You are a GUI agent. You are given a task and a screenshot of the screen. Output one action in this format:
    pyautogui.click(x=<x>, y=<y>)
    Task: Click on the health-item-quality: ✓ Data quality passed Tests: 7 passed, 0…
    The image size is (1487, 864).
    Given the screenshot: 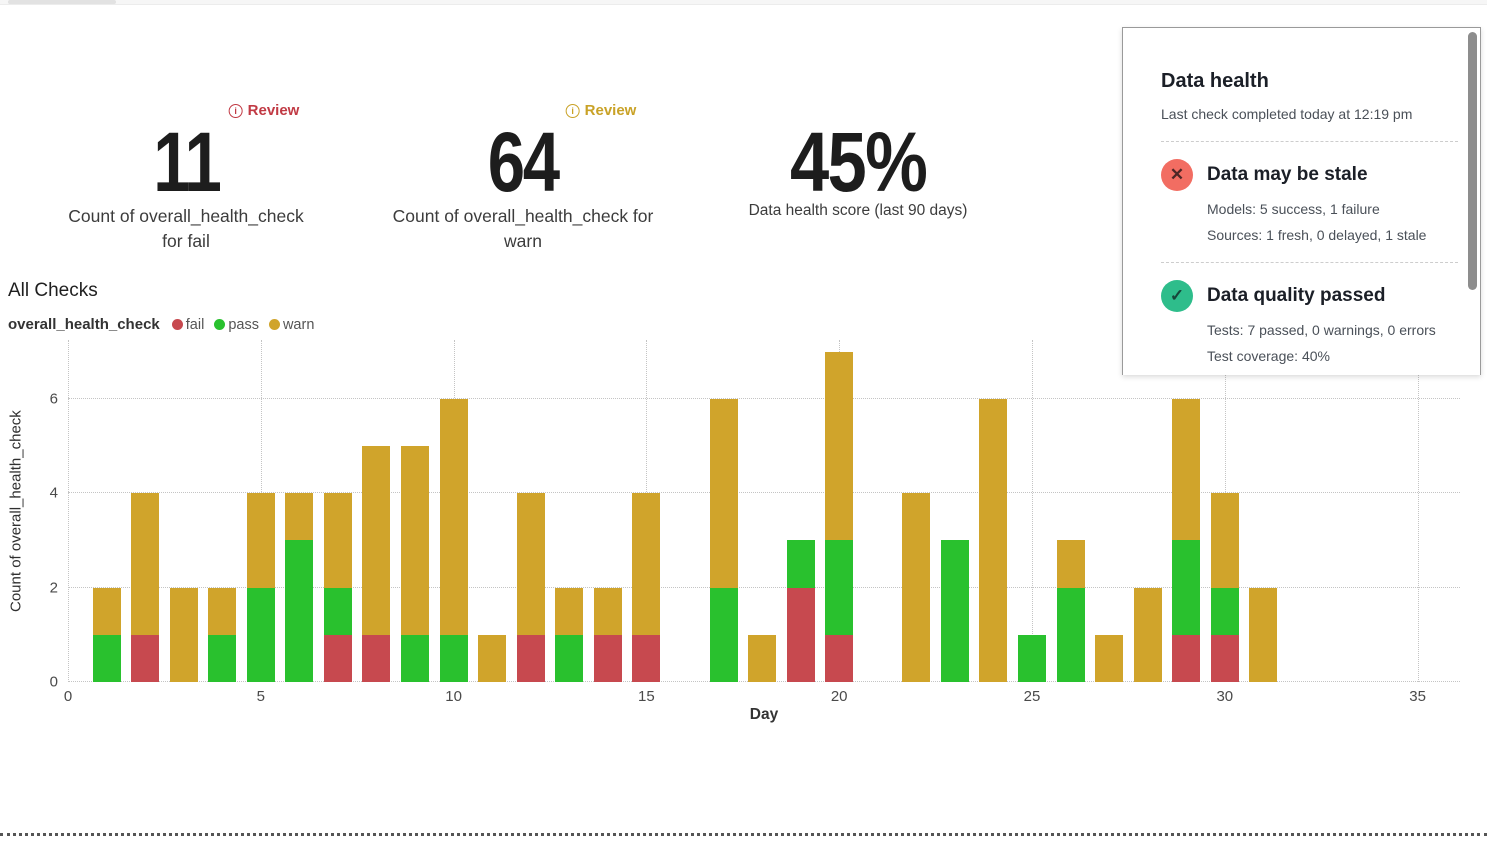 What is the action you would take?
    pyautogui.click(x=1309, y=324)
    